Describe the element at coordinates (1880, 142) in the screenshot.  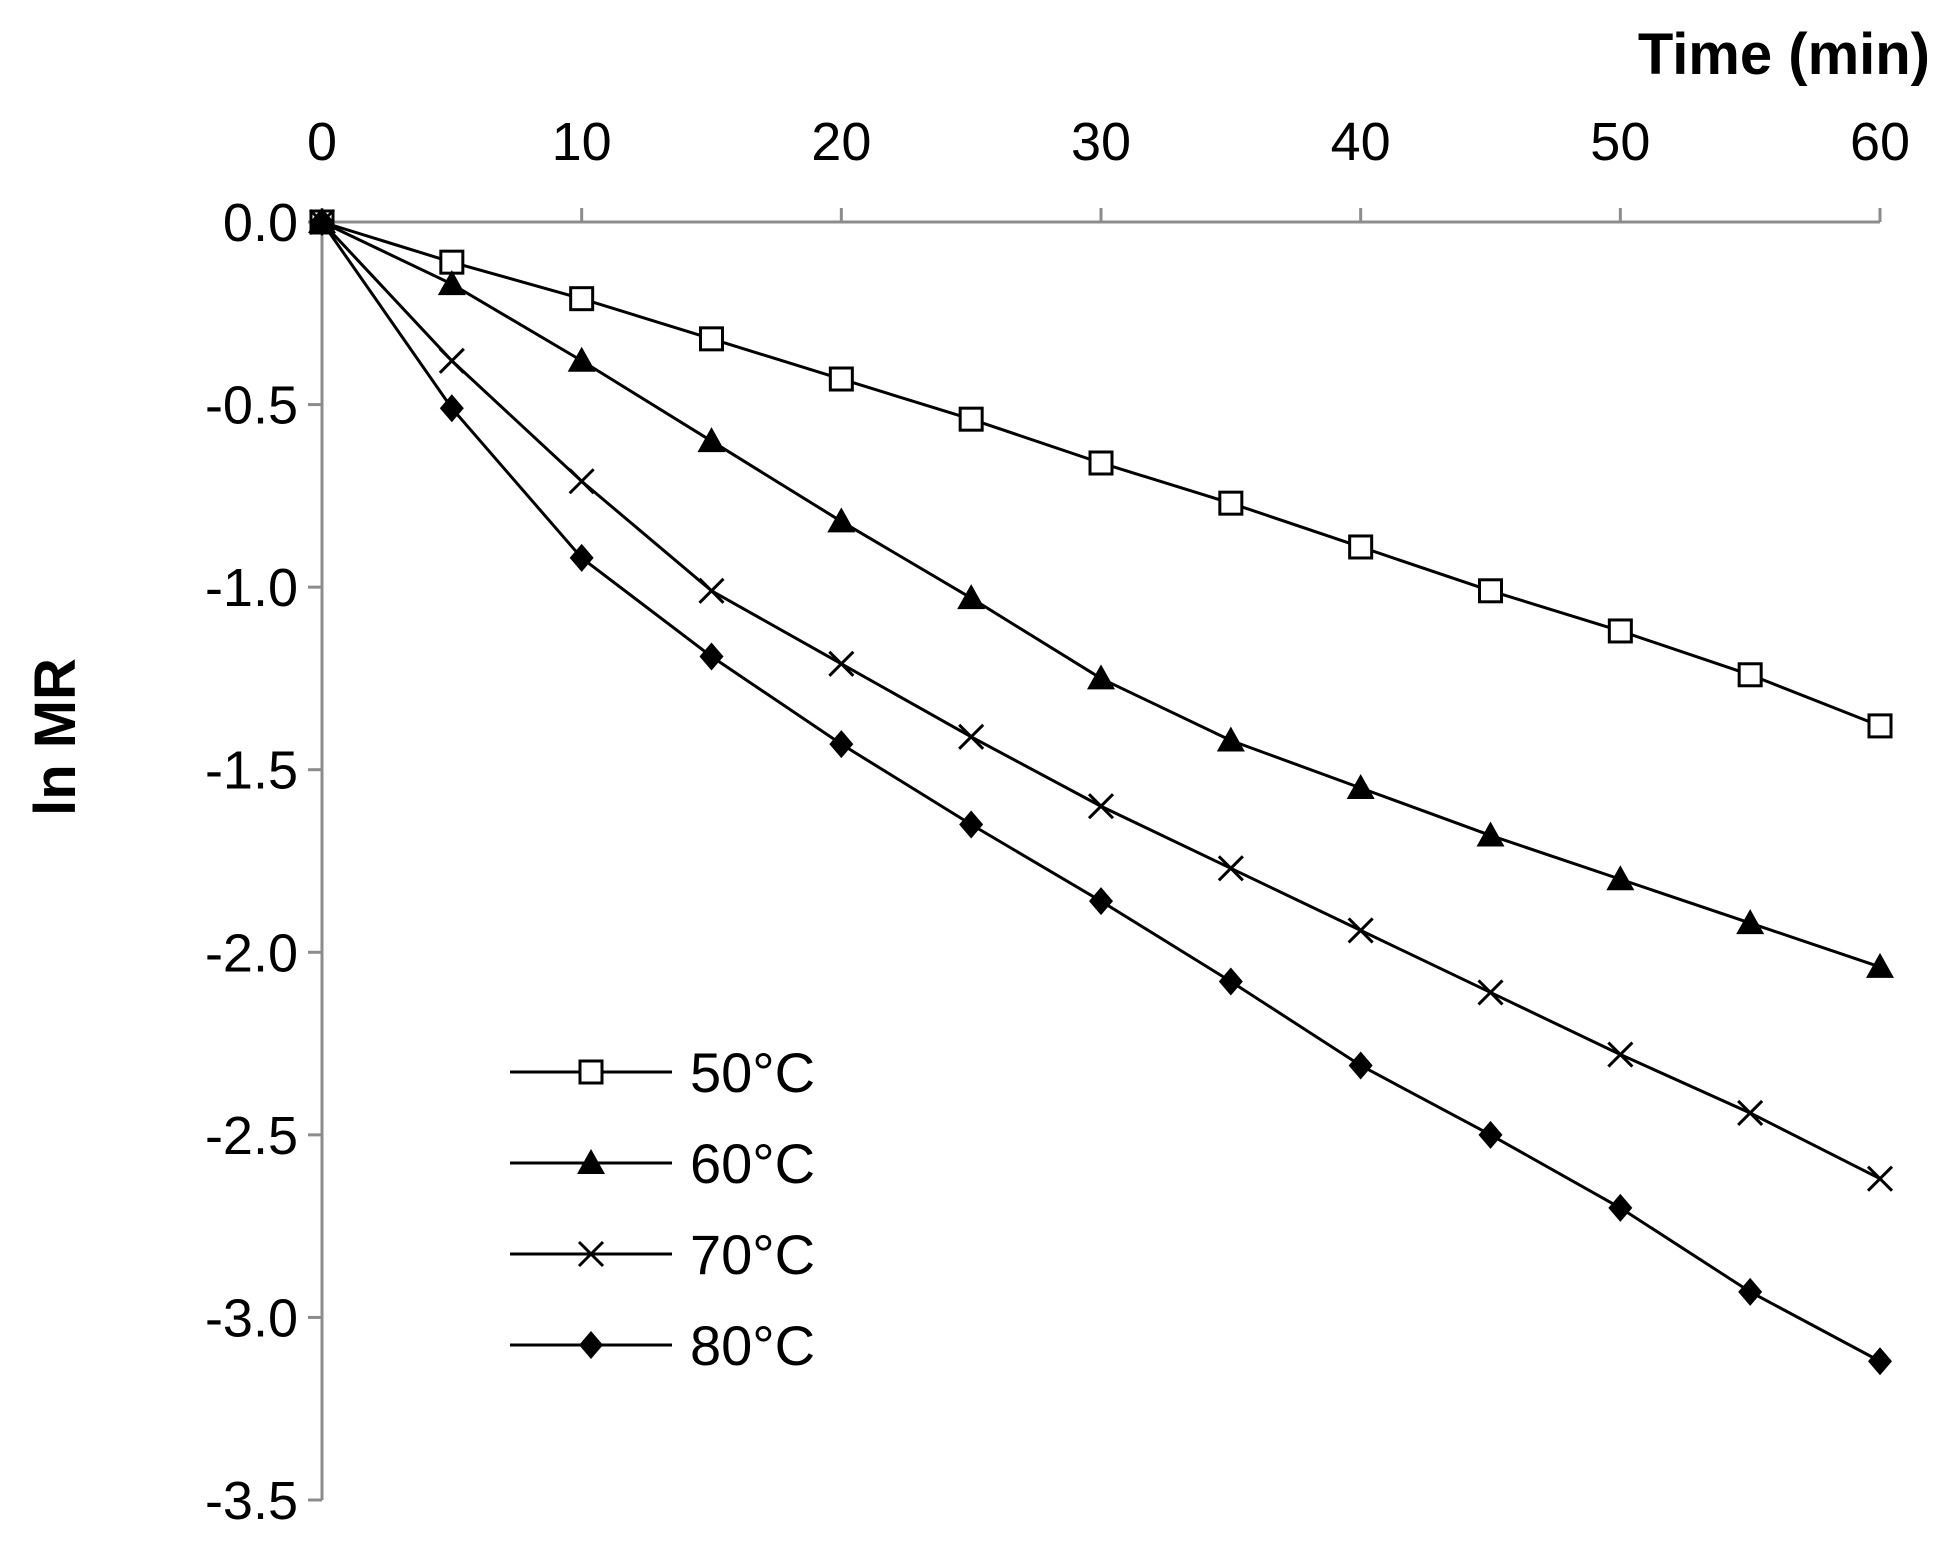
I see `x-tick-label: 60` at that location.